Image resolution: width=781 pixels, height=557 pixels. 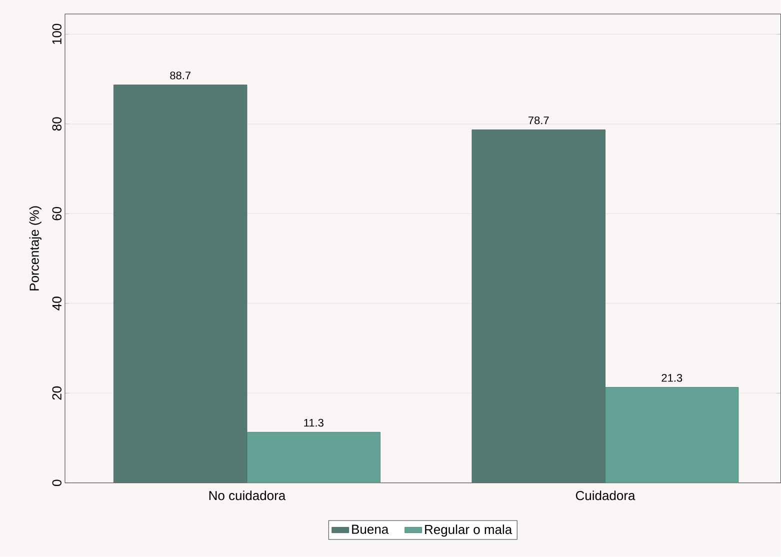 What do you see at coordinates (538, 120) in the screenshot?
I see `data-label: 78.7` at bounding box center [538, 120].